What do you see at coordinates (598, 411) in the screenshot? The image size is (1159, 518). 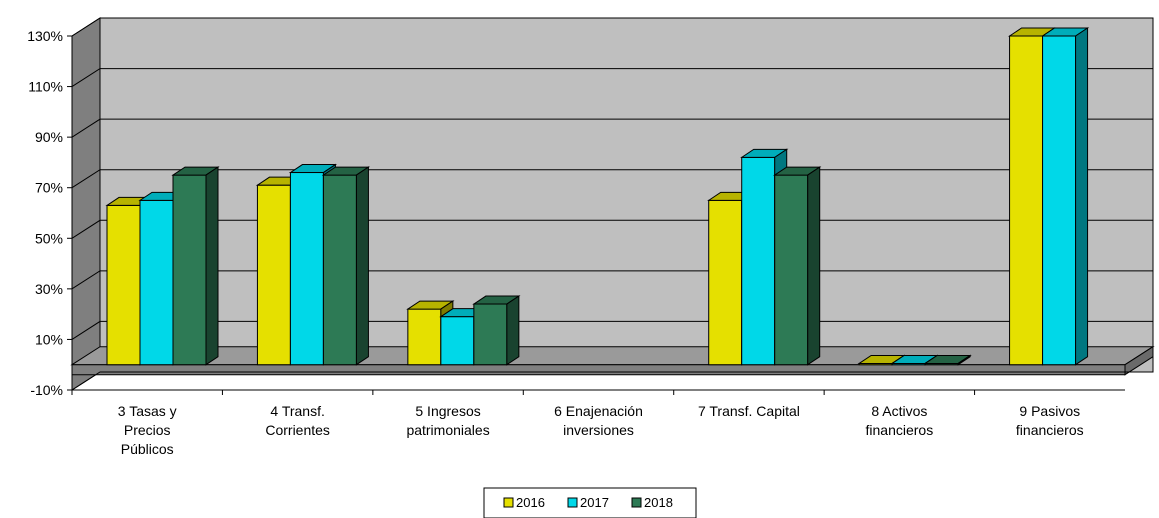 I see `x-tick-label-line: 6 Enajenación` at bounding box center [598, 411].